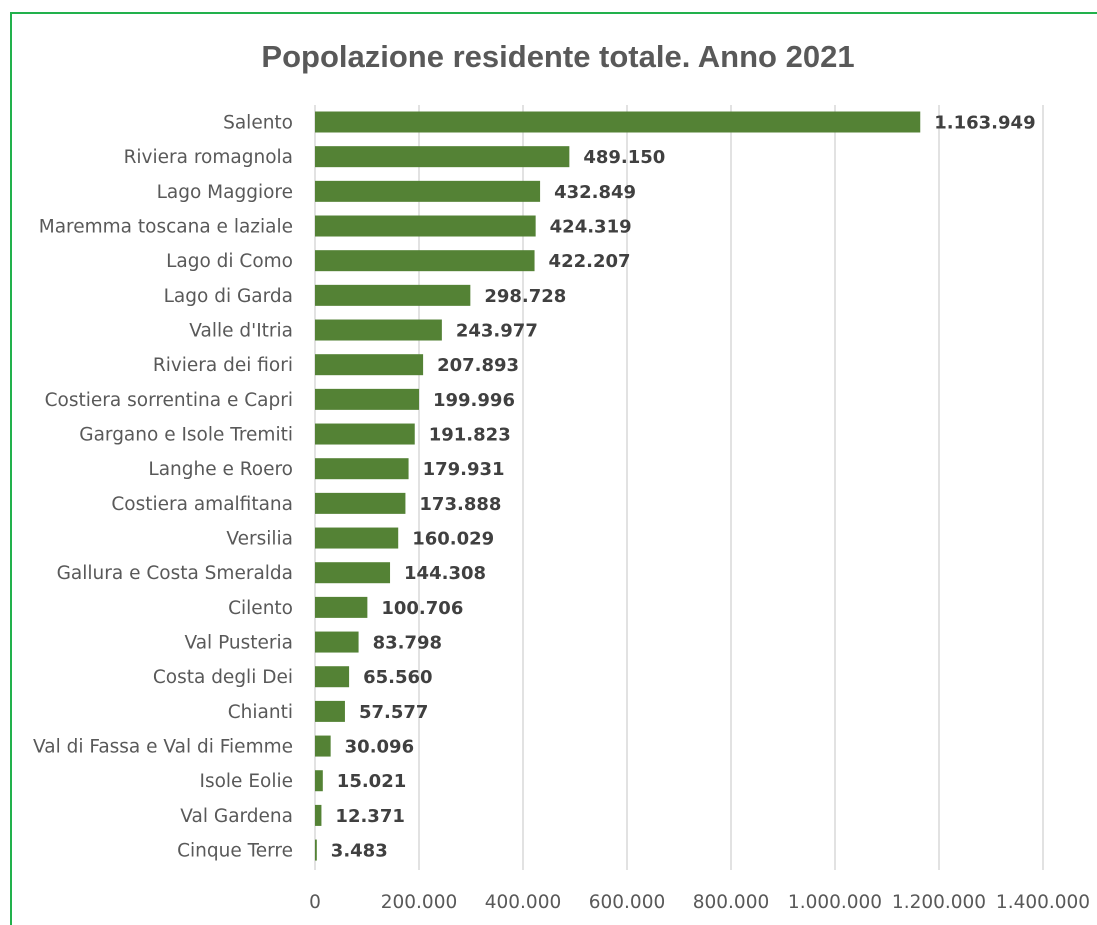 This screenshot has height=925, width=1097. Describe the element at coordinates (422, 608) in the screenshot. I see `data-label: 100.706` at that location.